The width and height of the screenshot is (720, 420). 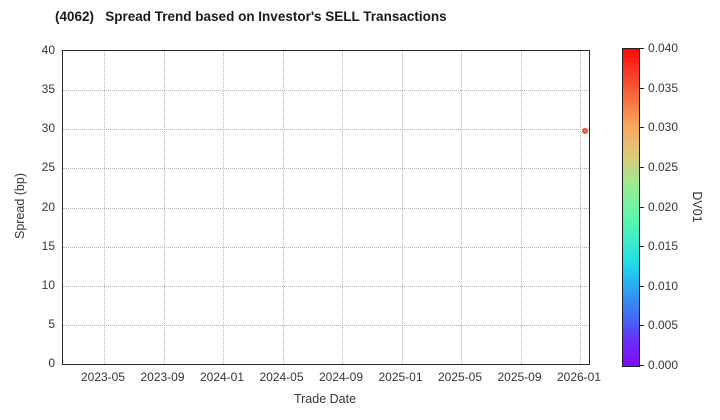 I want to click on colorbar-tick-label: 0.035, so click(x=663, y=87).